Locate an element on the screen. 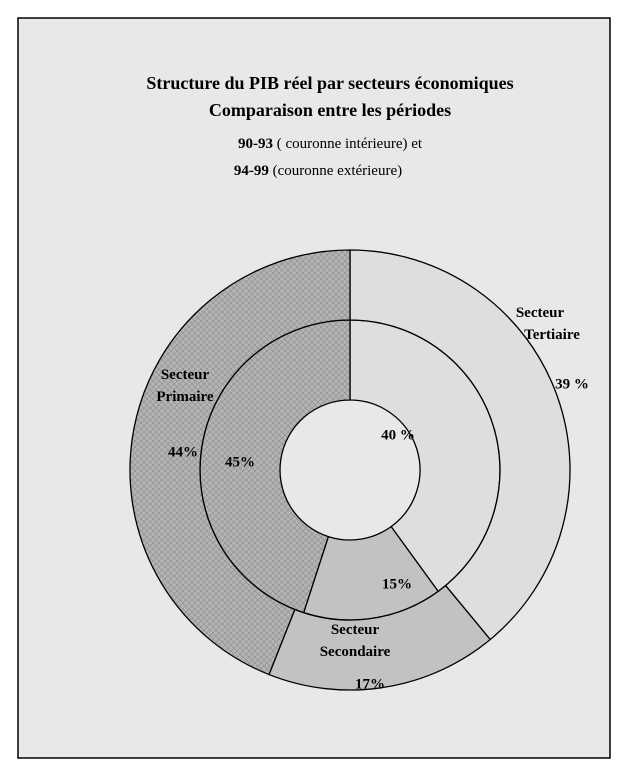  series-name: 90-93 is located at coordinates (255, 144).